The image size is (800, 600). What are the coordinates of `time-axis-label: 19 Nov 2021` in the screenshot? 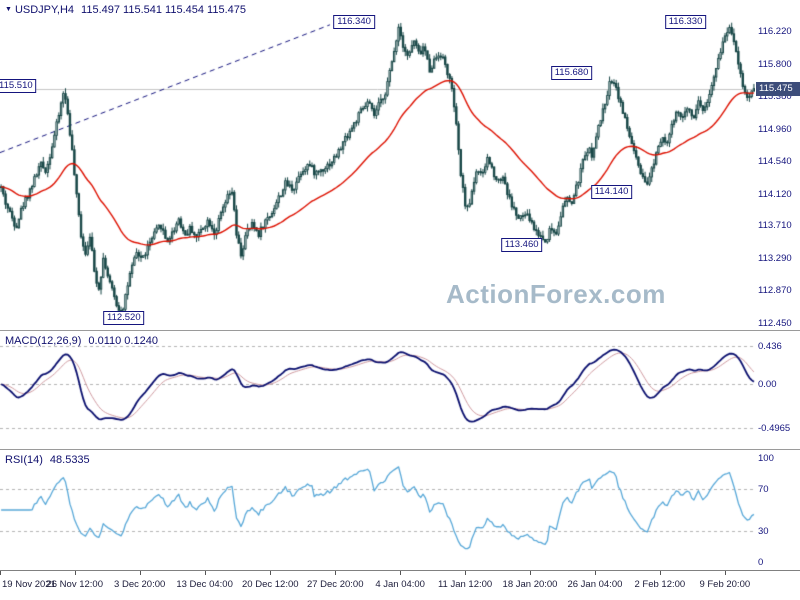 It's located at (29, 584).